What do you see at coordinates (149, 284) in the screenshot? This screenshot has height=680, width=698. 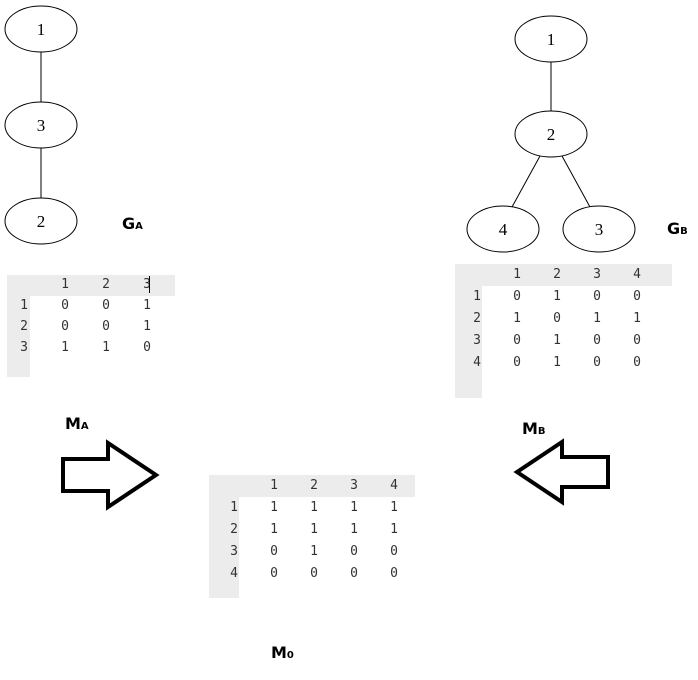 I see `text-cursor` at bounding box center [149, 284].